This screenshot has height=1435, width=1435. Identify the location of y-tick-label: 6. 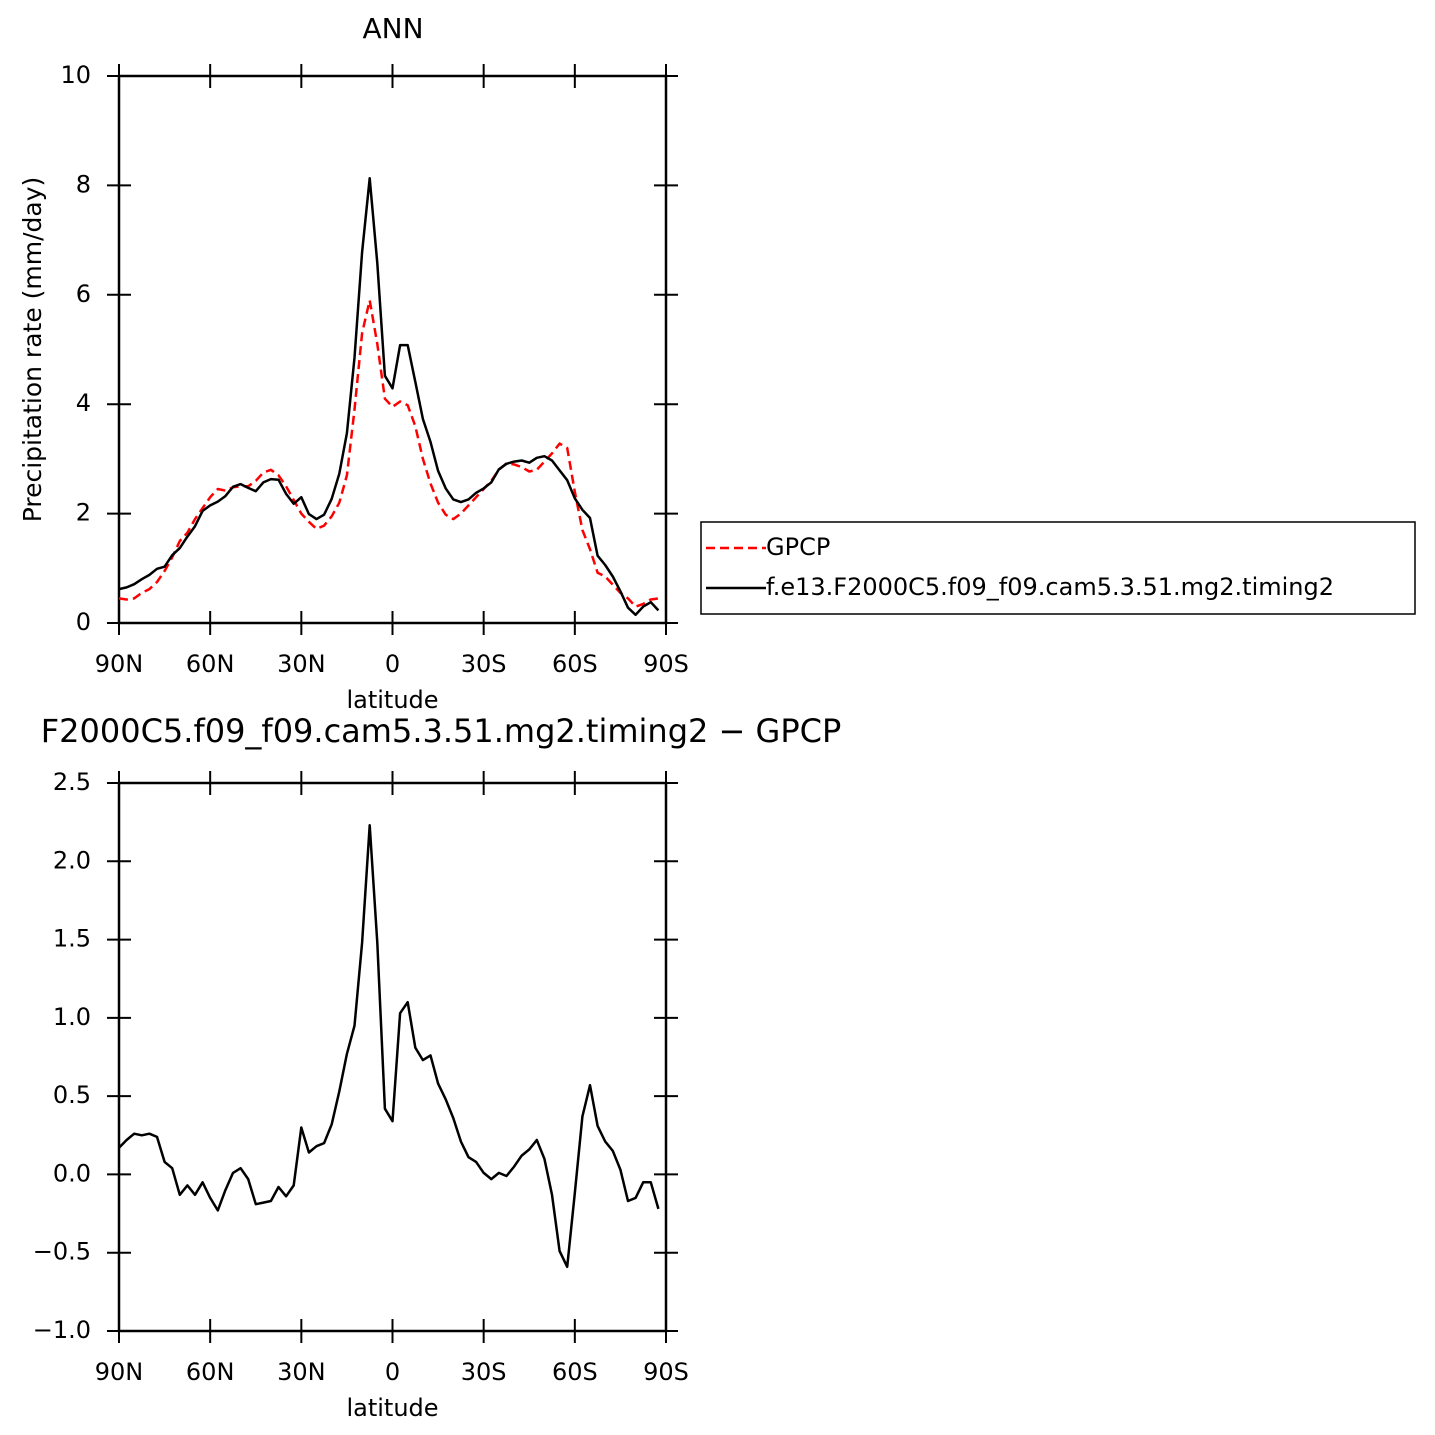
(83, 294).